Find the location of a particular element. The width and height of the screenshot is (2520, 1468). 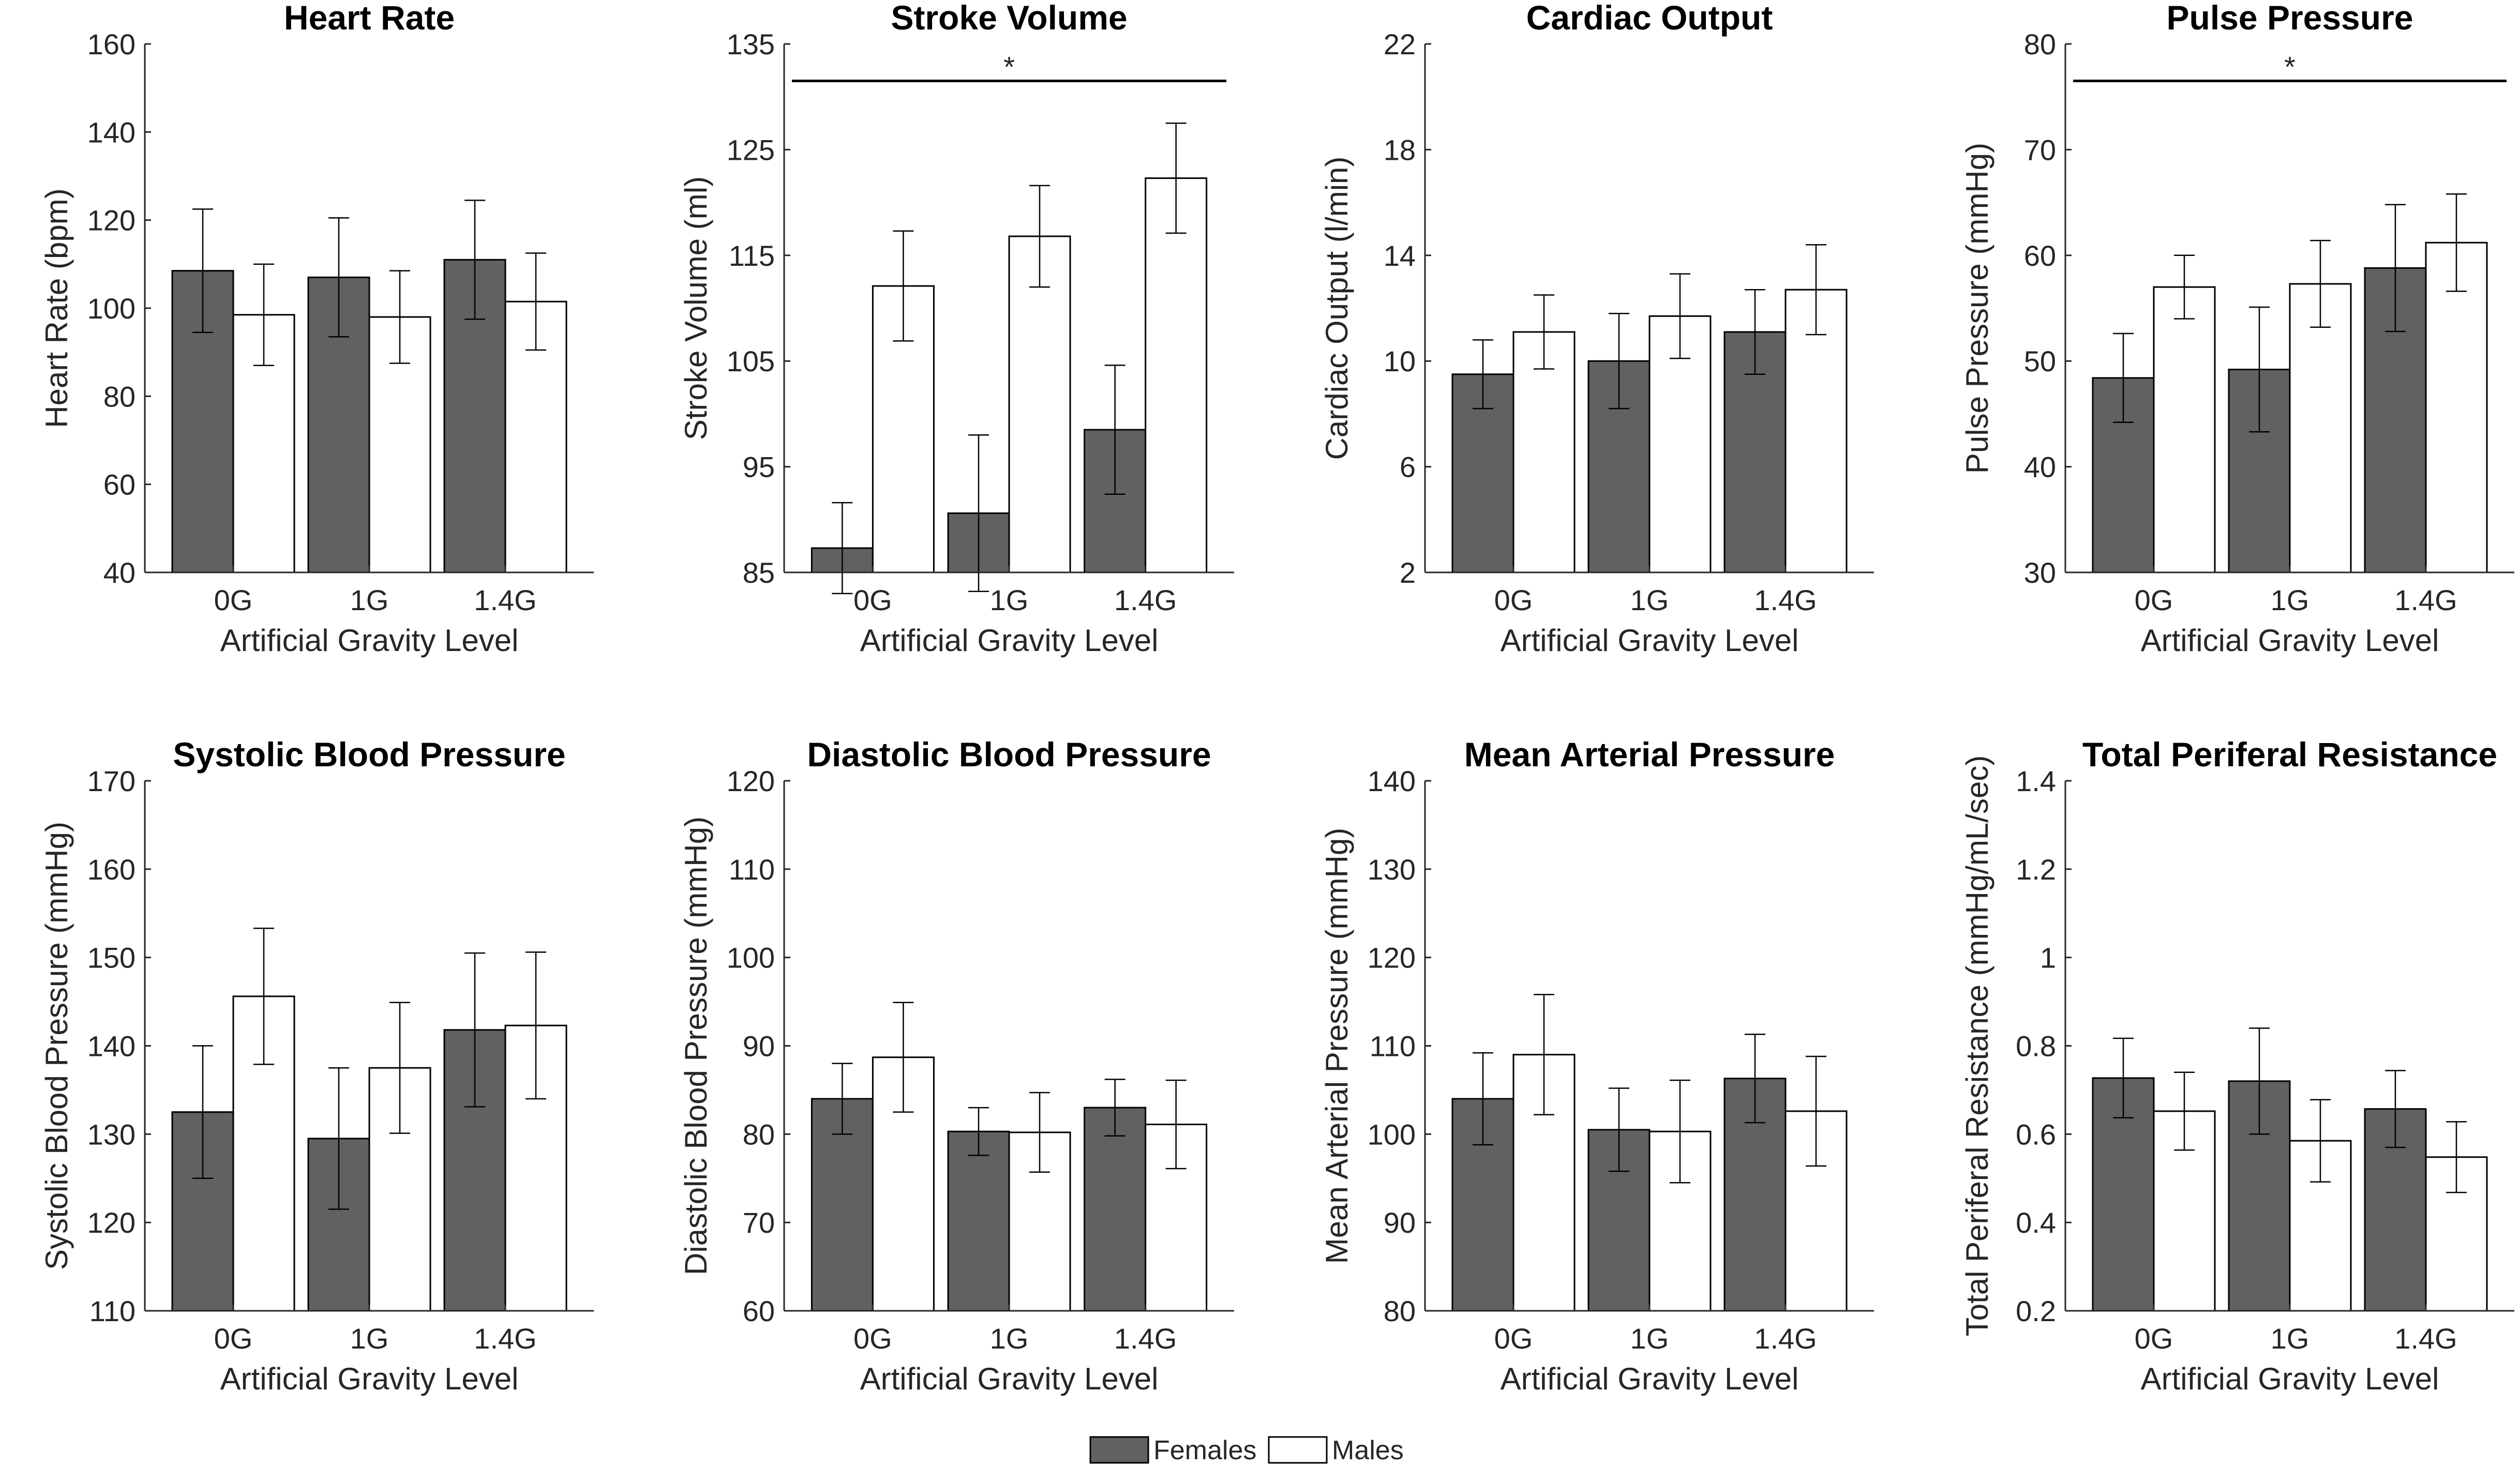

chart-title: Systolic Blood Pressure is located at coordinates (369, 754).